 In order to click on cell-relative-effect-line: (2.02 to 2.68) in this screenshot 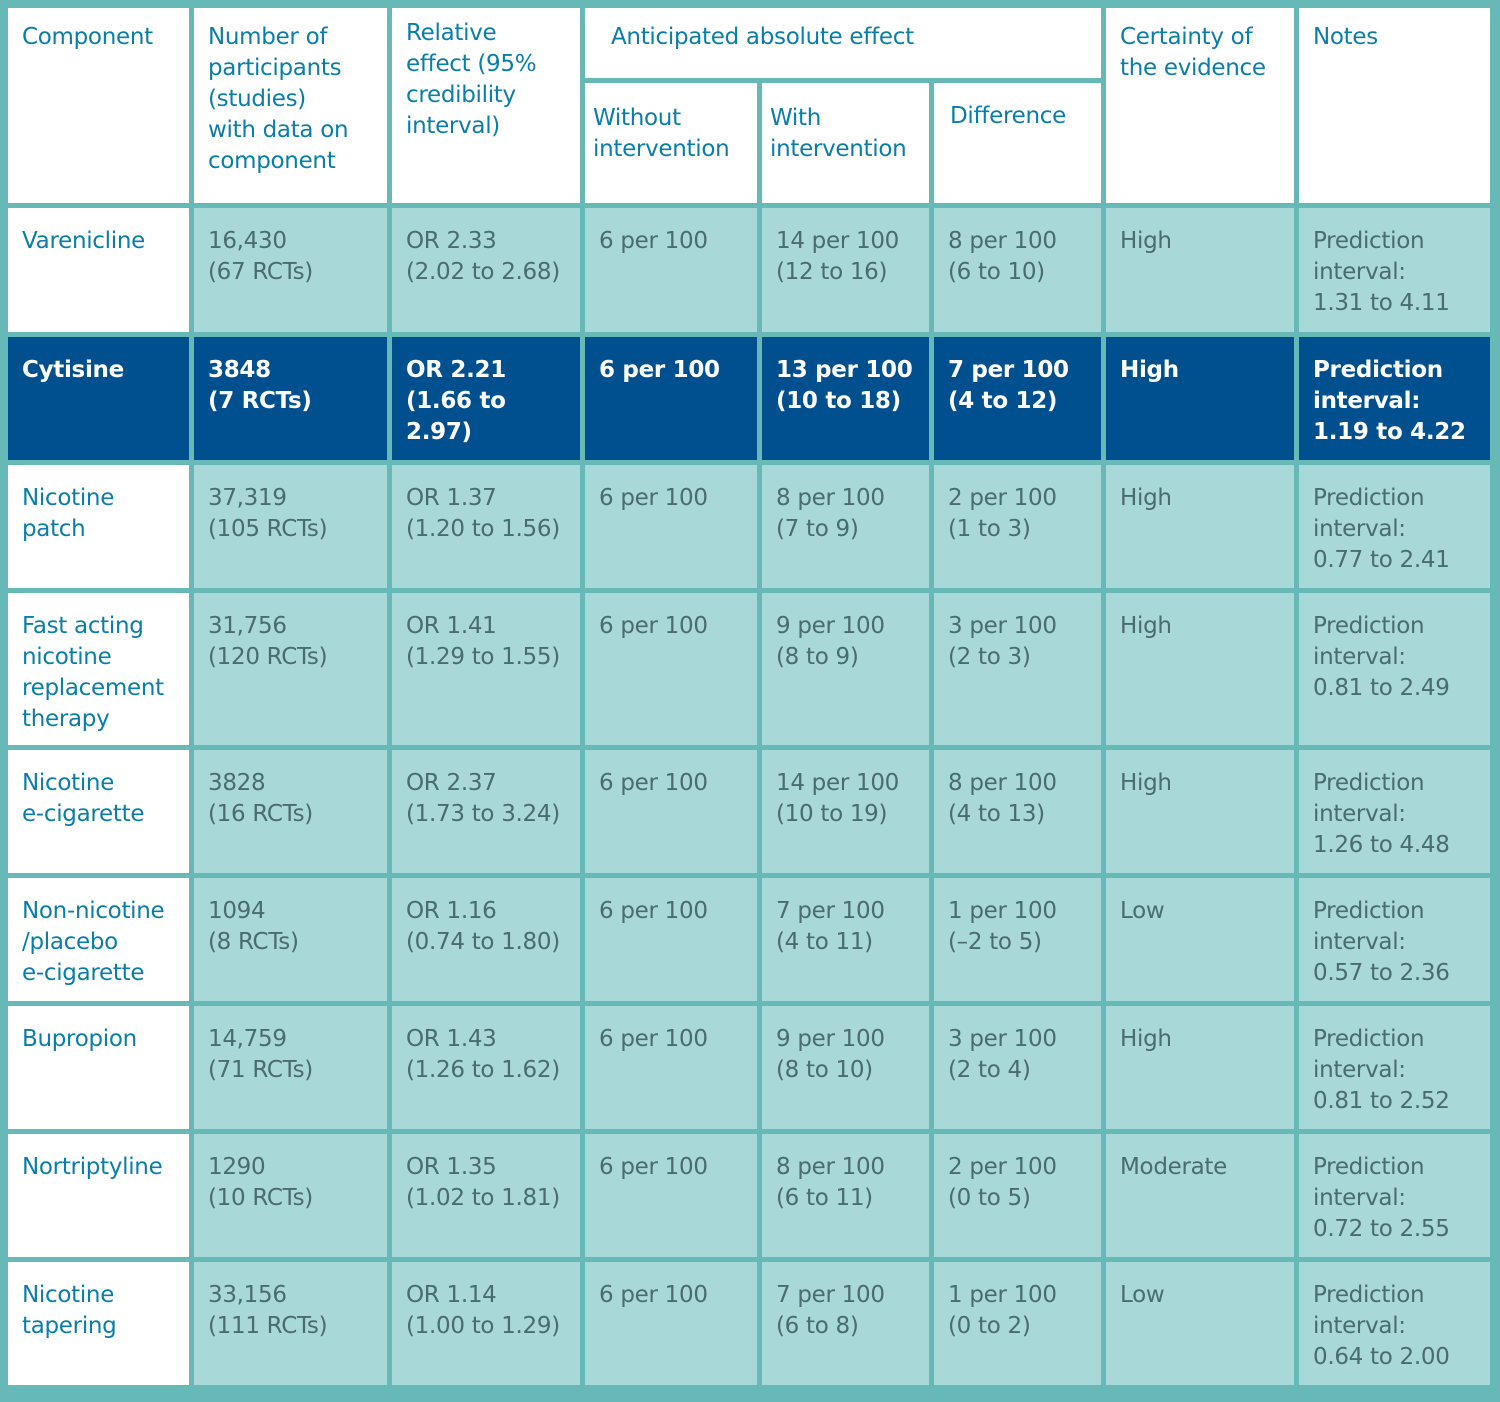, I will do `click(483, 272)`.